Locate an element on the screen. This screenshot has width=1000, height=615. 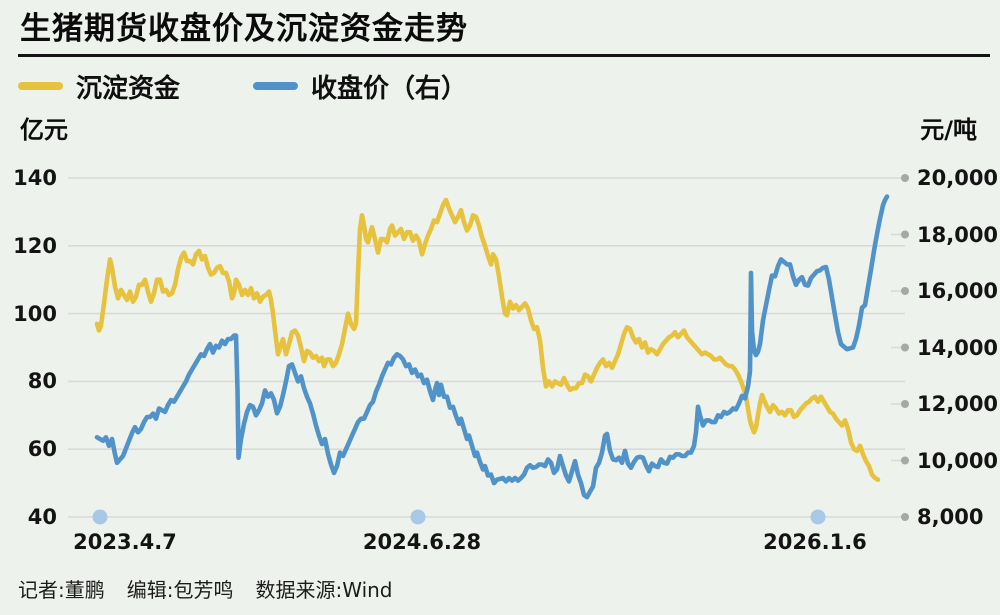
x-tick-label: 2024.6.28 is located at coordinates (422, 542).